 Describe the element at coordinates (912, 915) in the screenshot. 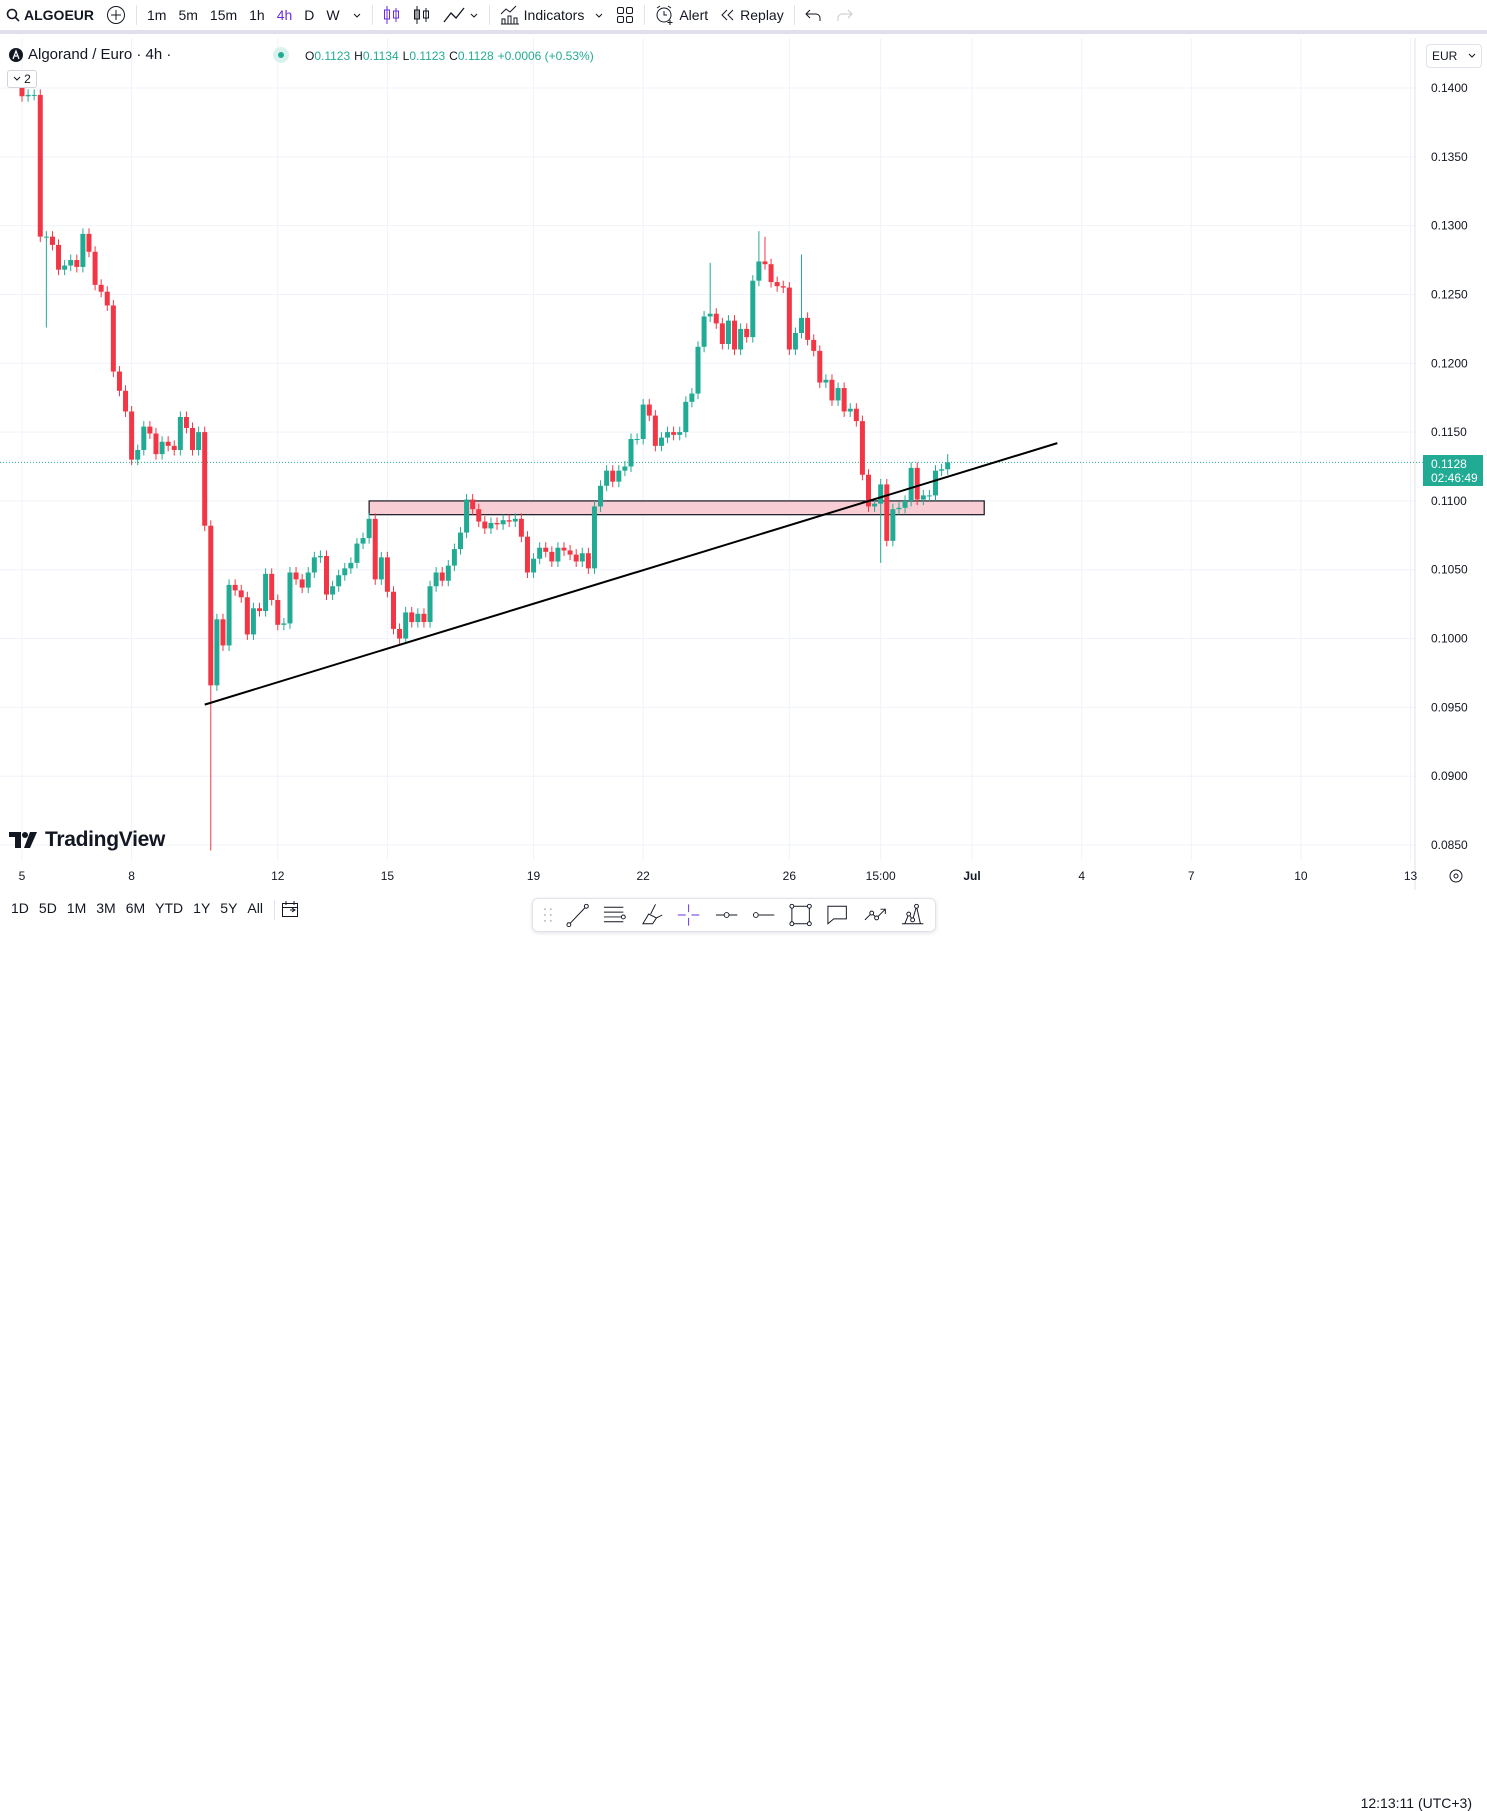

I see `pattern-icon` at that location.